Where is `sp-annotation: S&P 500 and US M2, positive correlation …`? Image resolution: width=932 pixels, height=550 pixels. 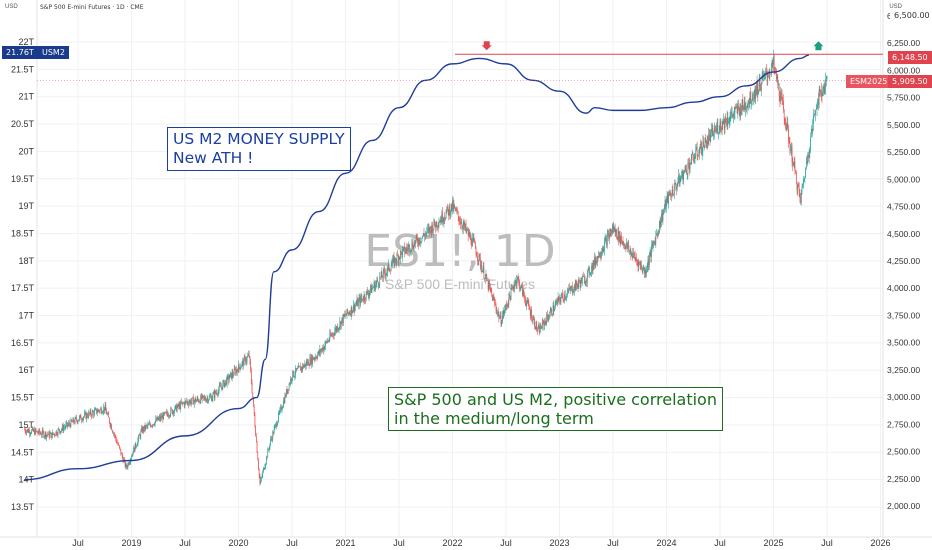 sp-annotation: S&P 500 and US M2, positive correlation … is located at coordinates (555, 409).